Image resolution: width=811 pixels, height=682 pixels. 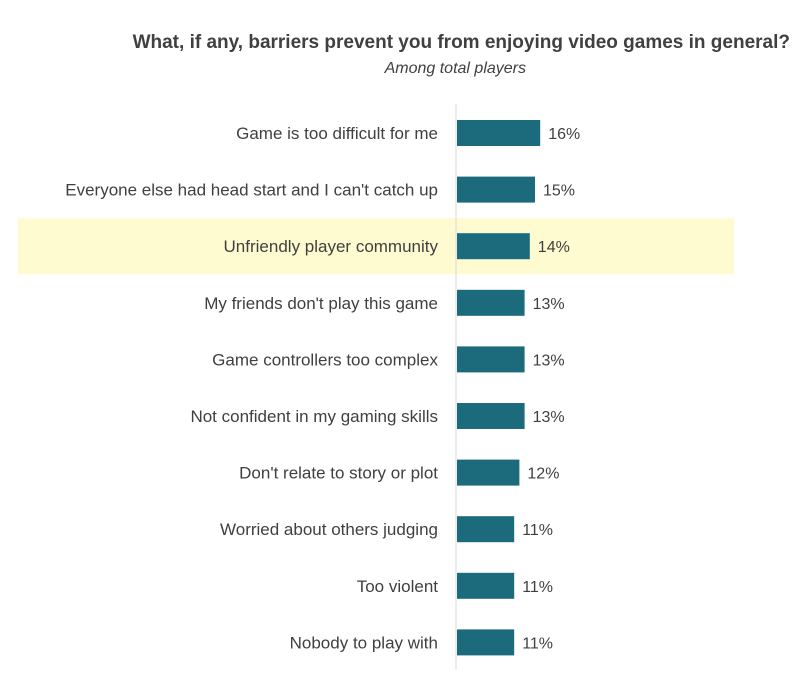 I want to click on bar-game-is-too-difficult-for-me, so click(x=499, y=133).